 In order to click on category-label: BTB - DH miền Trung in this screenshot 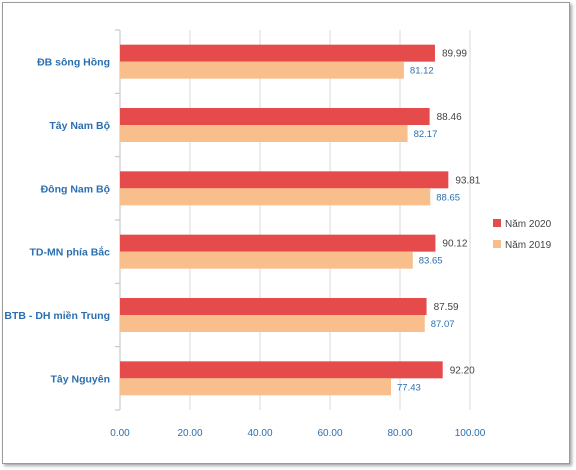, I will do `click(57, 316)`.